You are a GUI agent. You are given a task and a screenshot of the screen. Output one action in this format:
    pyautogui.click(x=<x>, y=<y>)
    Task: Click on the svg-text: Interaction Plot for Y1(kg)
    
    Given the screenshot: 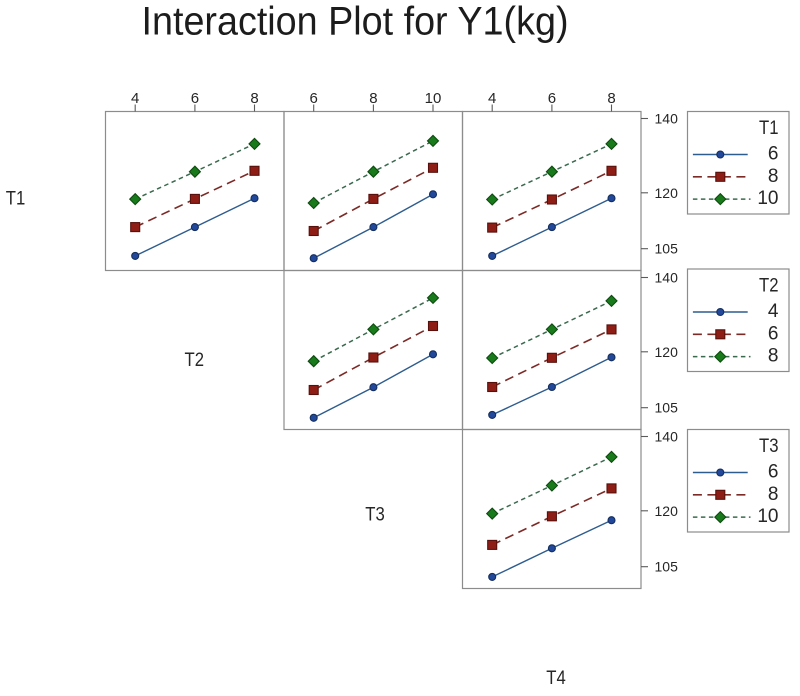 What is the action you would take?
    pyautogui.click(x=355, y=22)
    